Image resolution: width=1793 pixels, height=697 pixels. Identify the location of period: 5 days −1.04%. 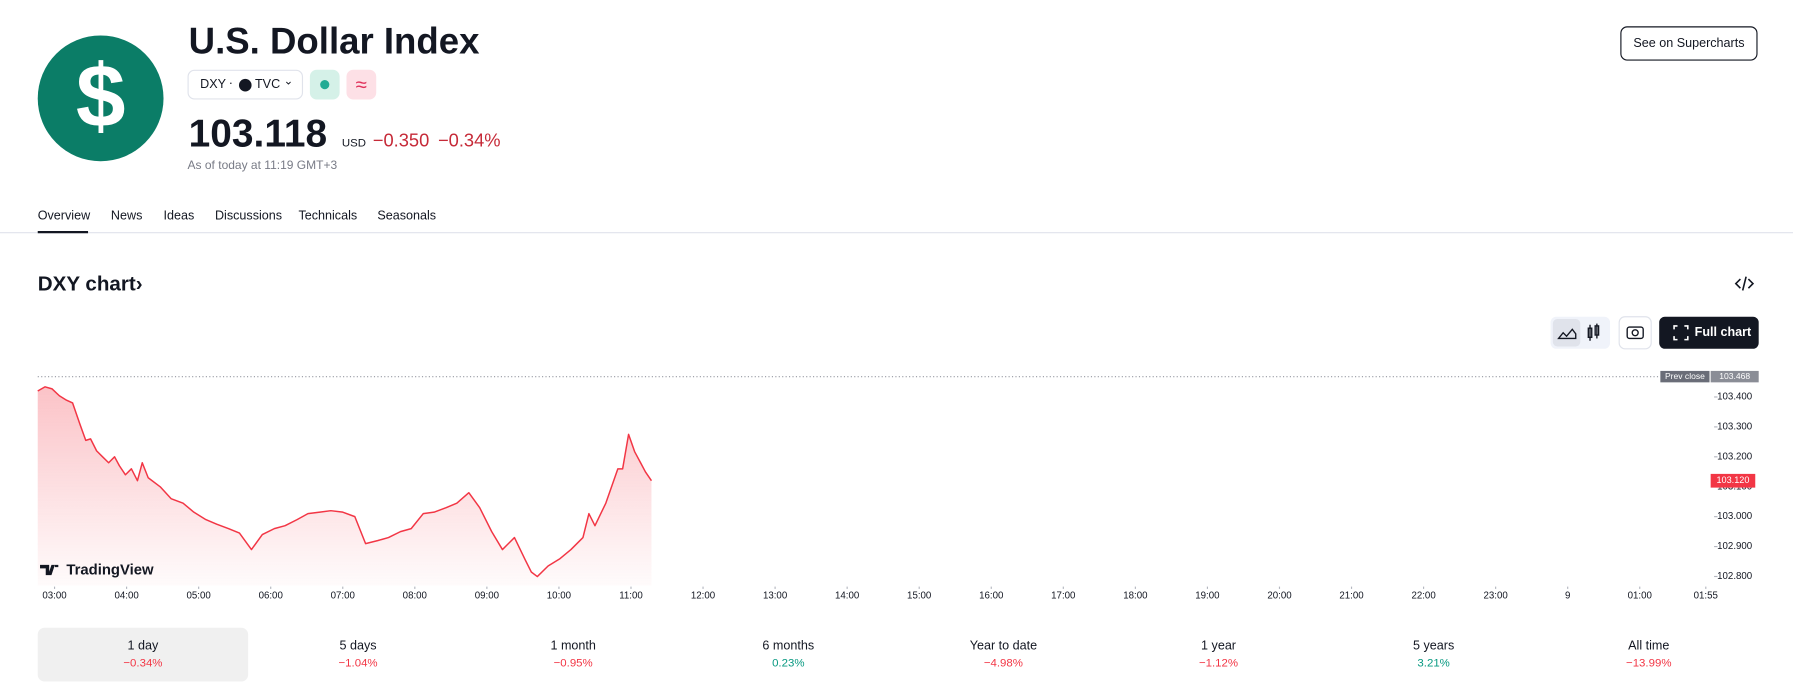
(358, 655).